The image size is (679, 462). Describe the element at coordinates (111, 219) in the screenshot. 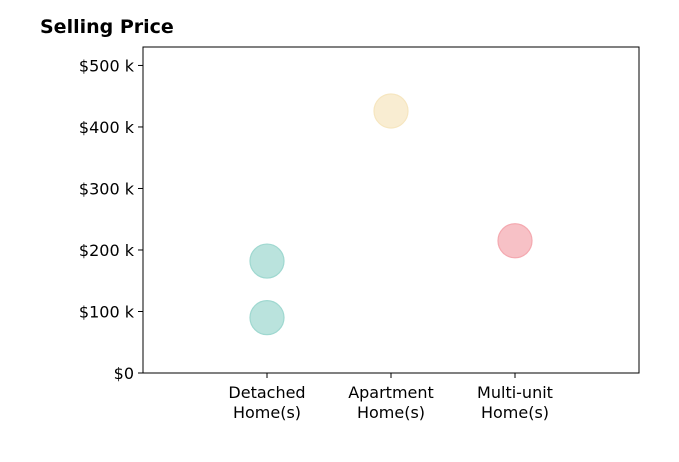

I see `y-axis: $0 $100 k $200 k $300 k $400 k $500 k` at that location.